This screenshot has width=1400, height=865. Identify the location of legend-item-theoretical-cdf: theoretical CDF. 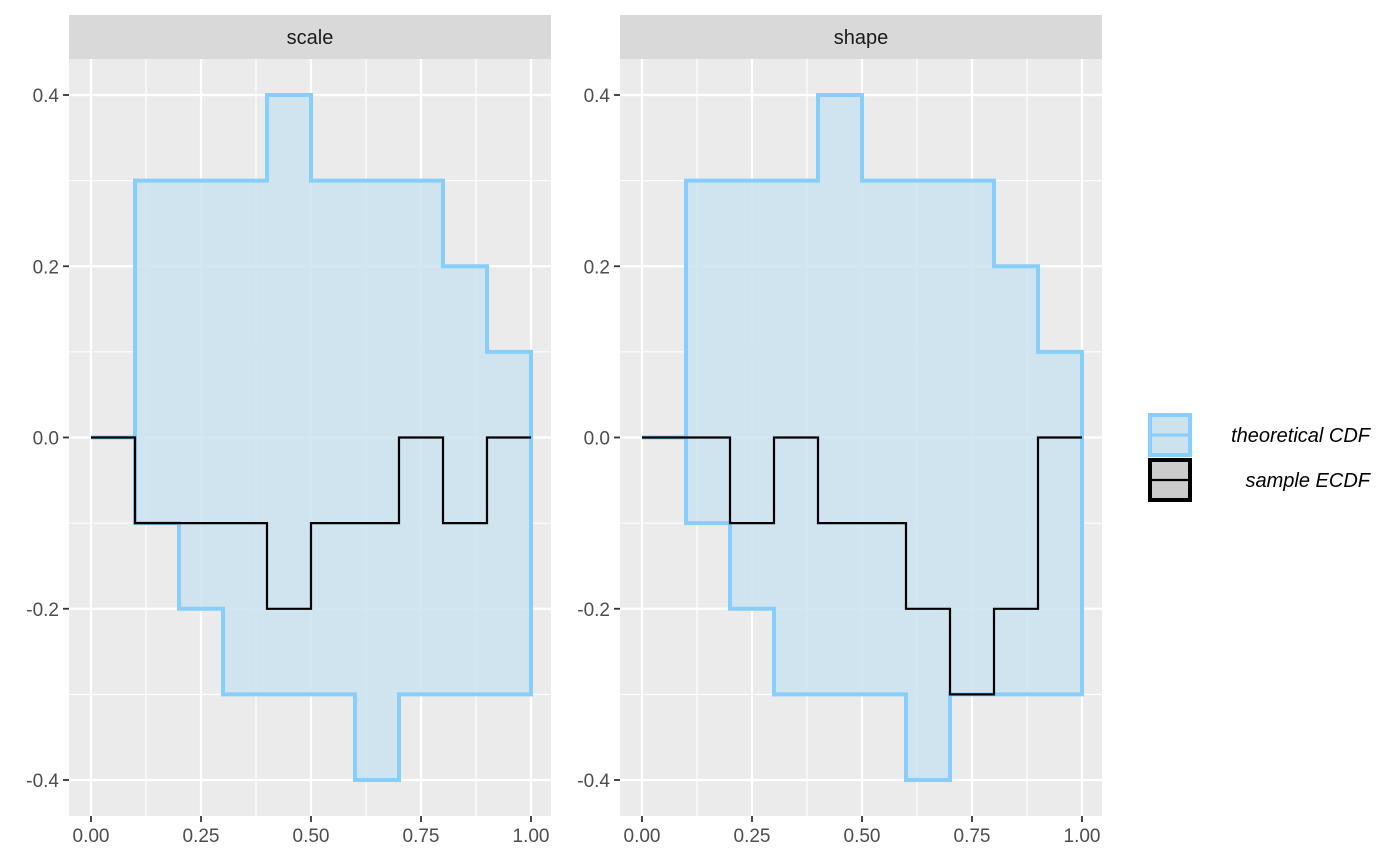
(1260, 435).